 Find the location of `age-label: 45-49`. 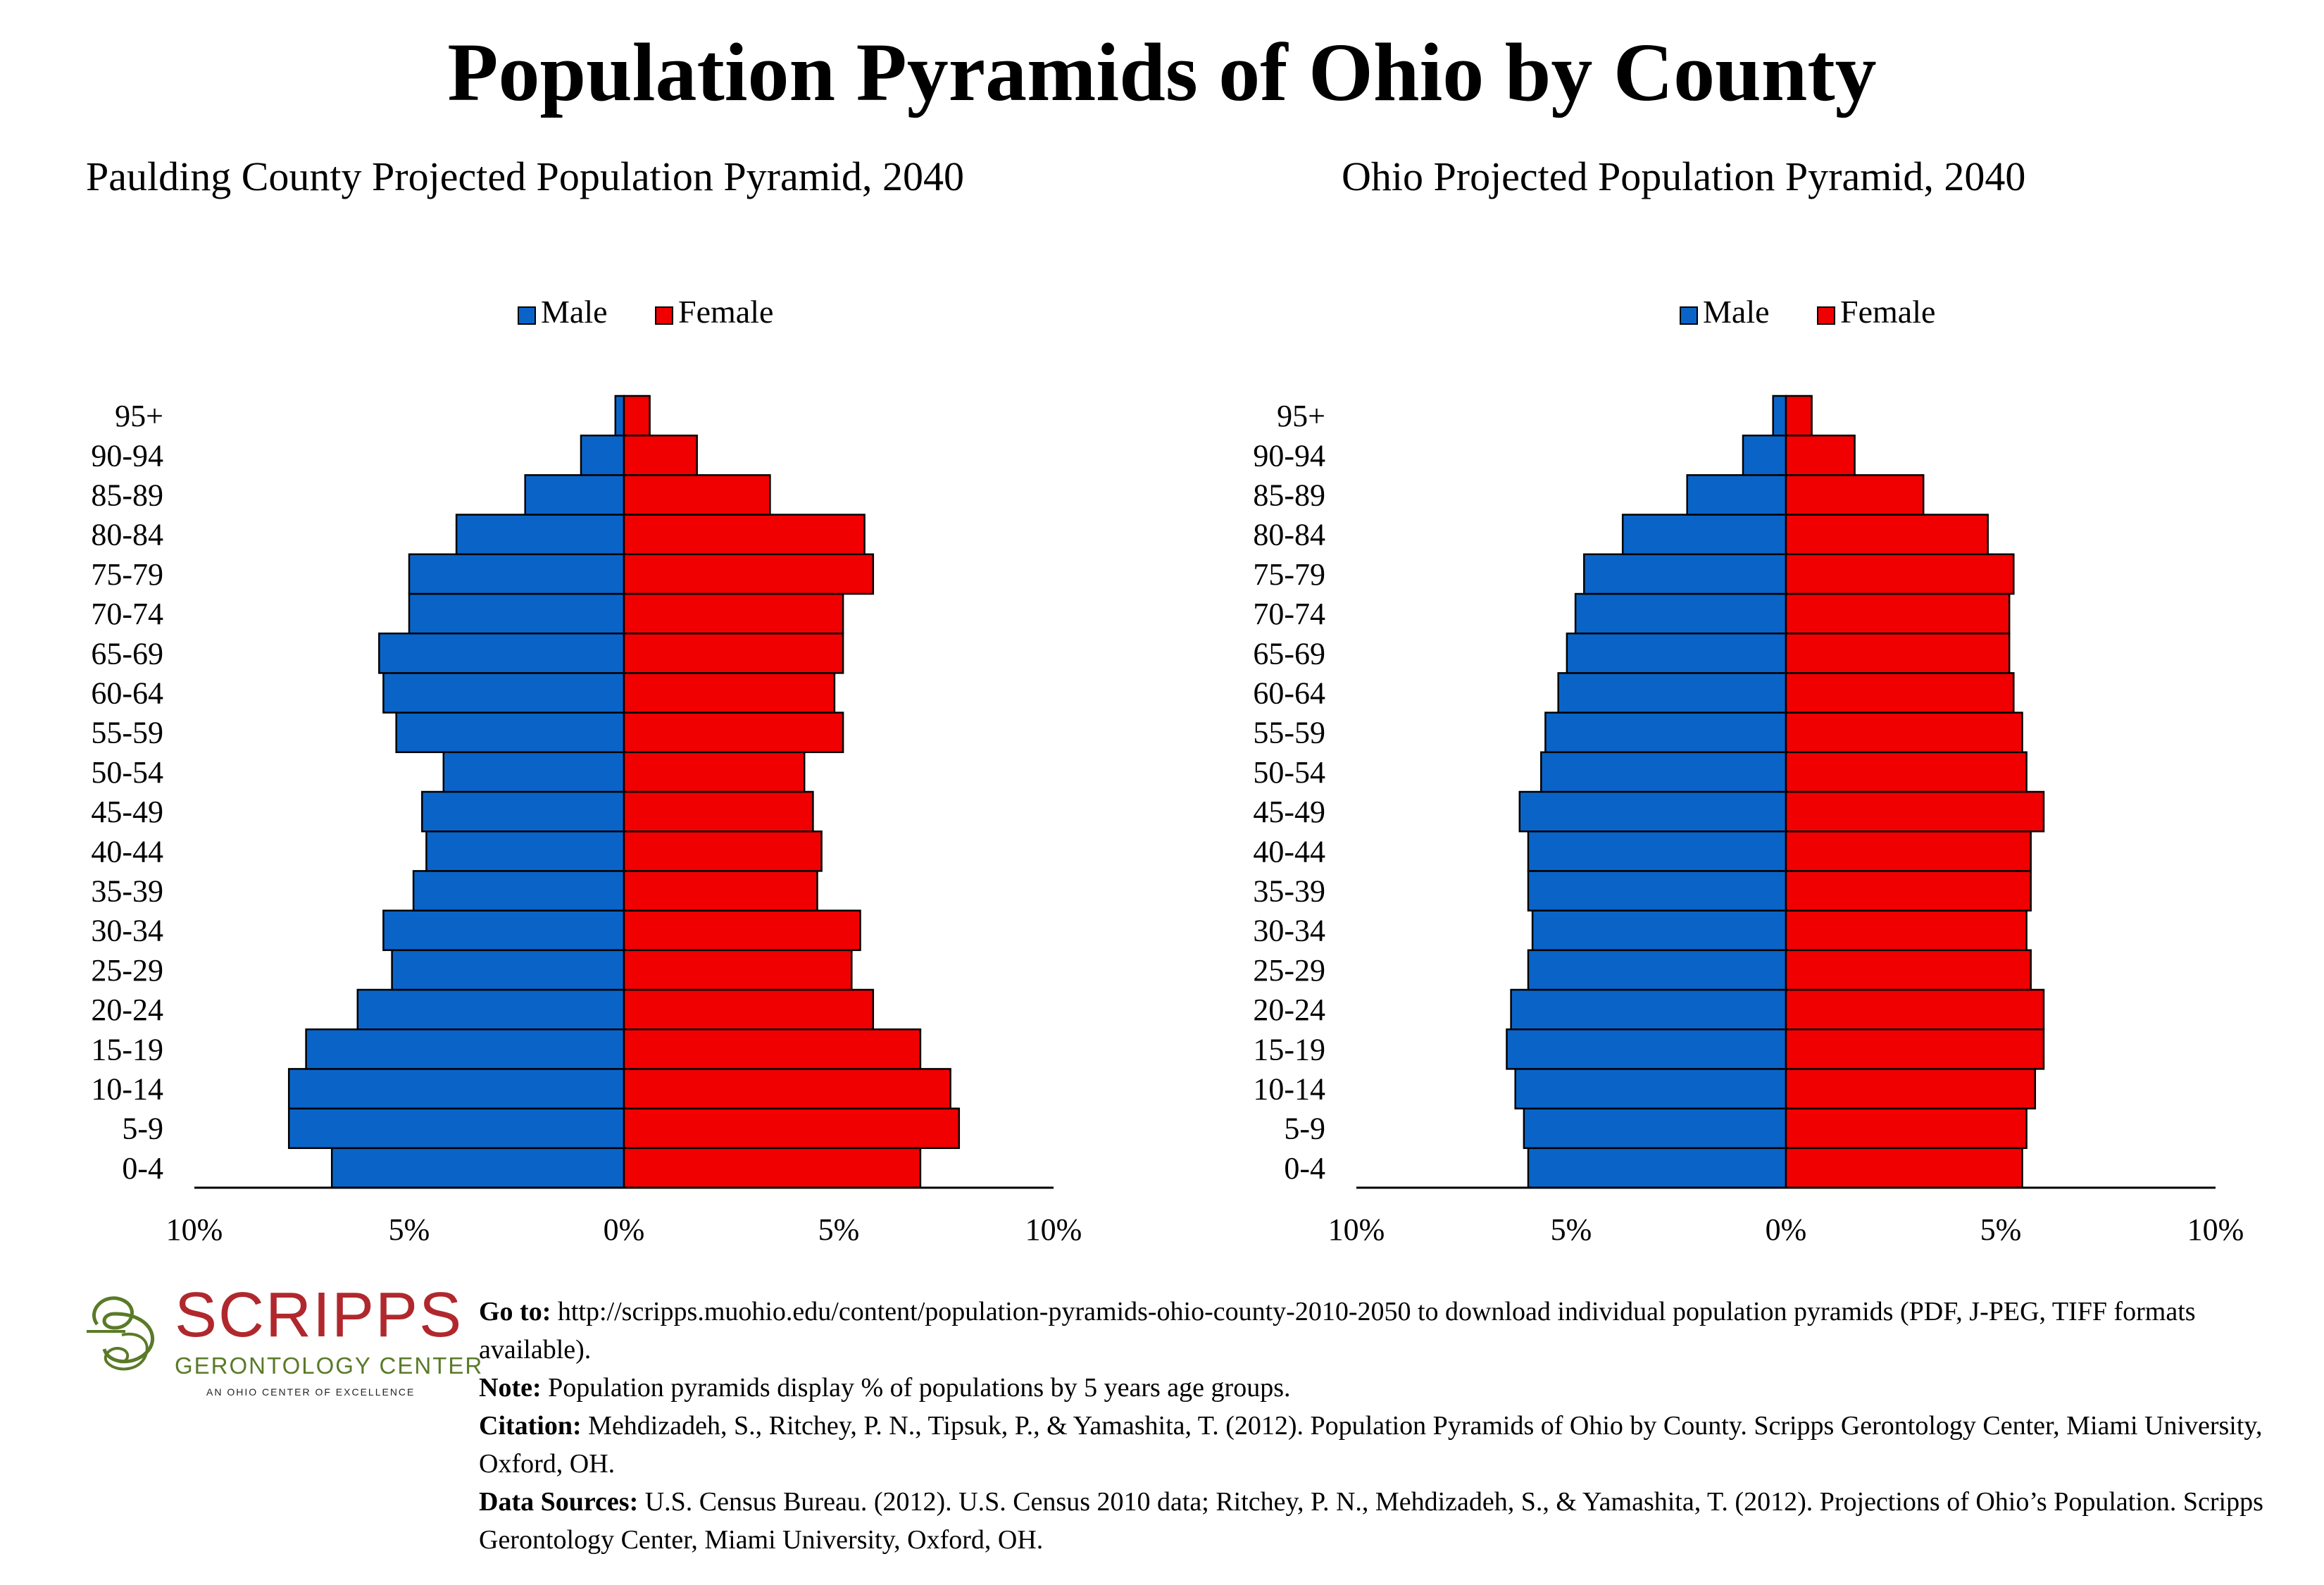

age-label: 45-49 is located at coordinates (127, 812).